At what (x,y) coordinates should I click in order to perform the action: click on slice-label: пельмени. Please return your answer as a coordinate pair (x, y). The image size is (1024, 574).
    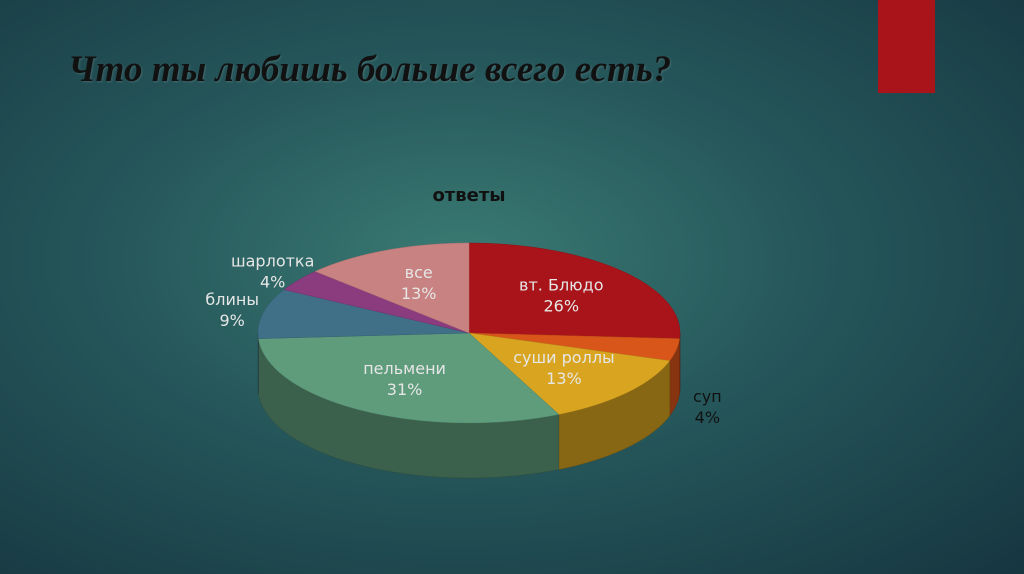
    Looking at the image, I should click on (404, 368).